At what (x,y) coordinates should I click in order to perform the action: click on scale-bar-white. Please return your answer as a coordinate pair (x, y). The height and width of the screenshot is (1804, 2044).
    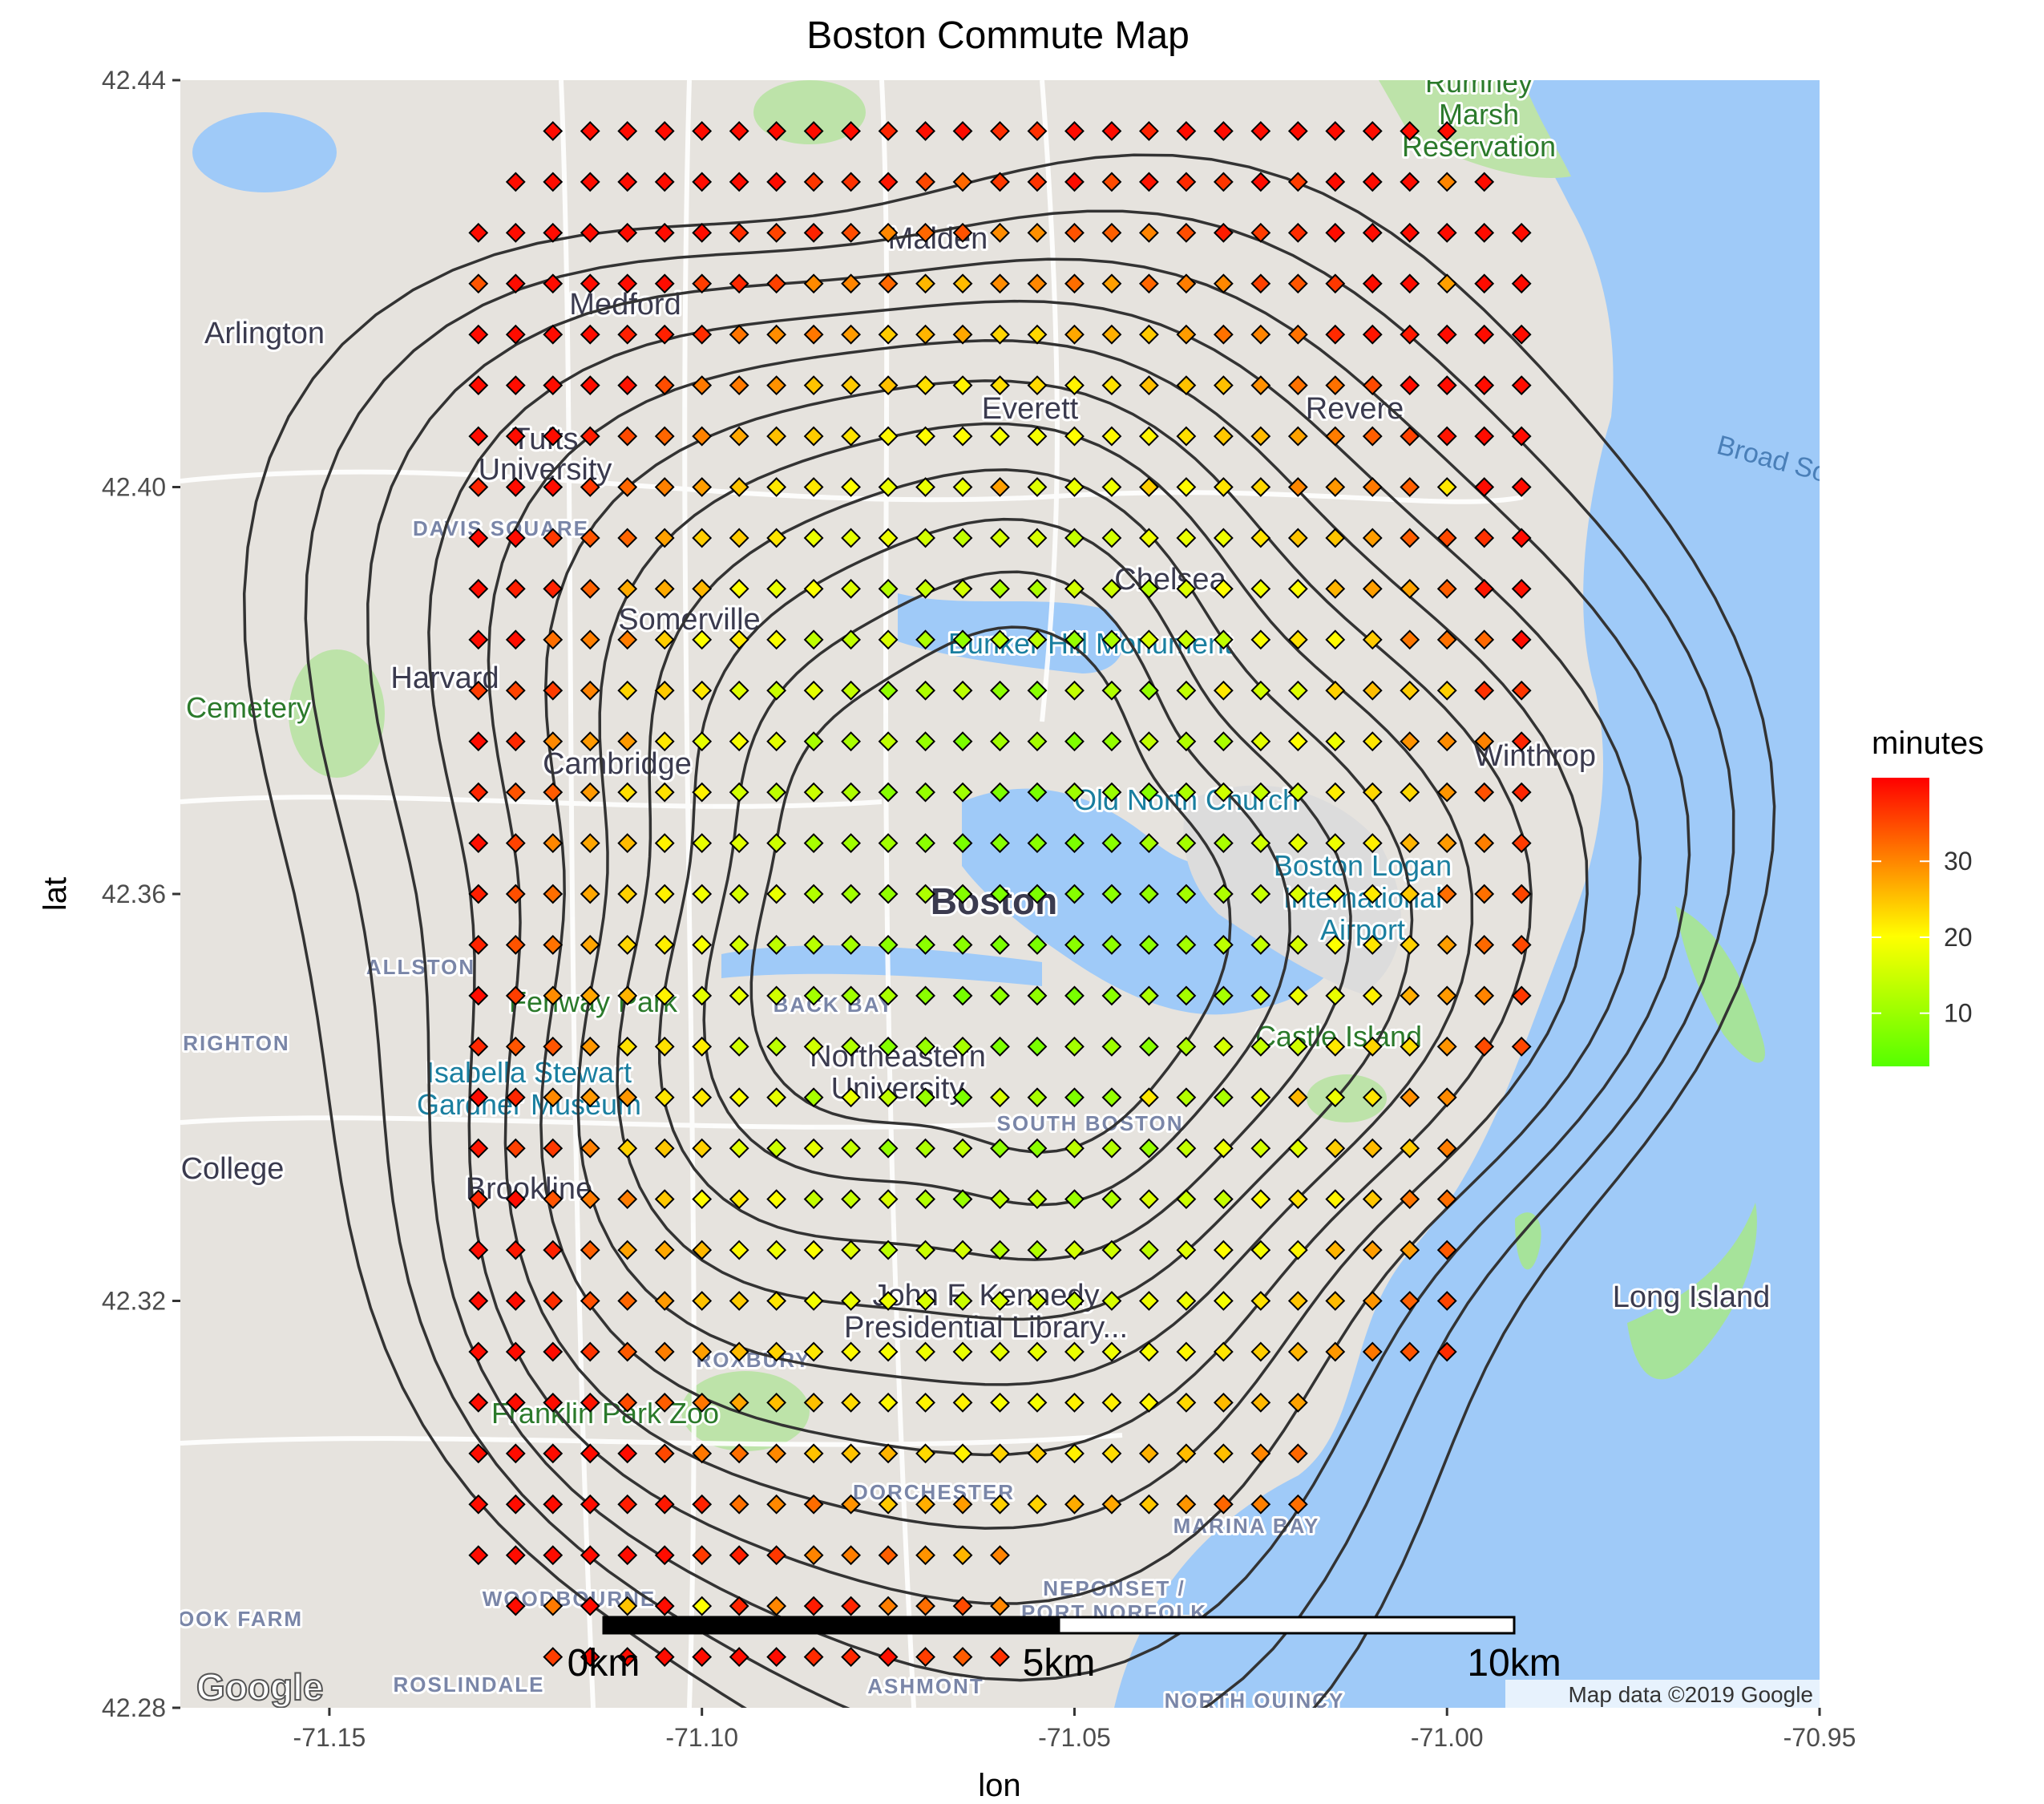
    Looking at the image, I should click on (1286, 1626).